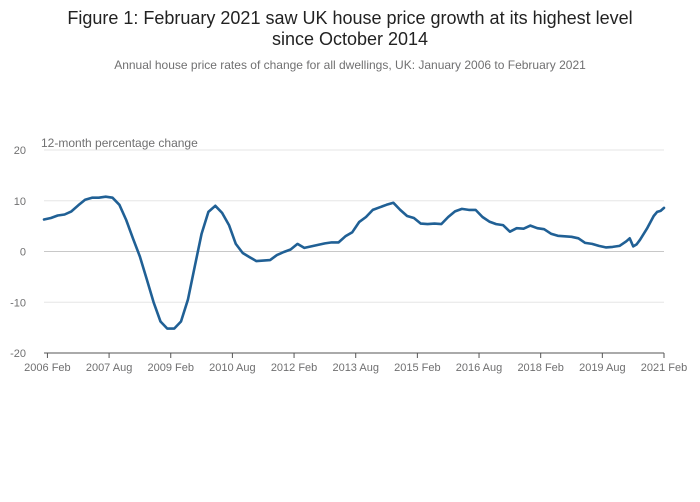  What do you see at coordinates (18, 252) in the screenshot?
I see `y-axis: 20 10 0 -10 -20` at bounding box center [18, 252].